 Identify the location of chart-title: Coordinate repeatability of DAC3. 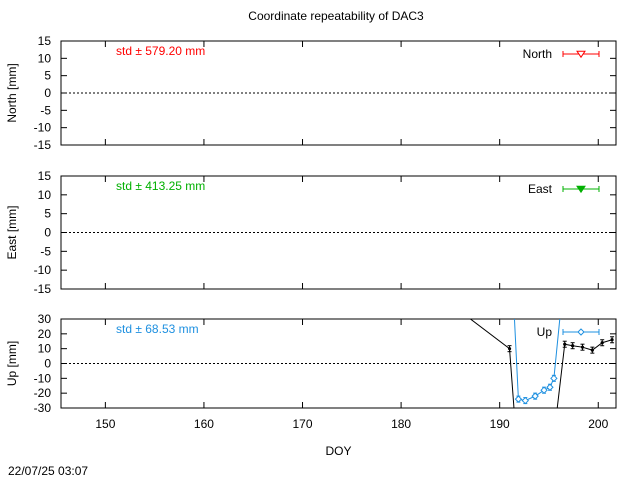
(336, 16).